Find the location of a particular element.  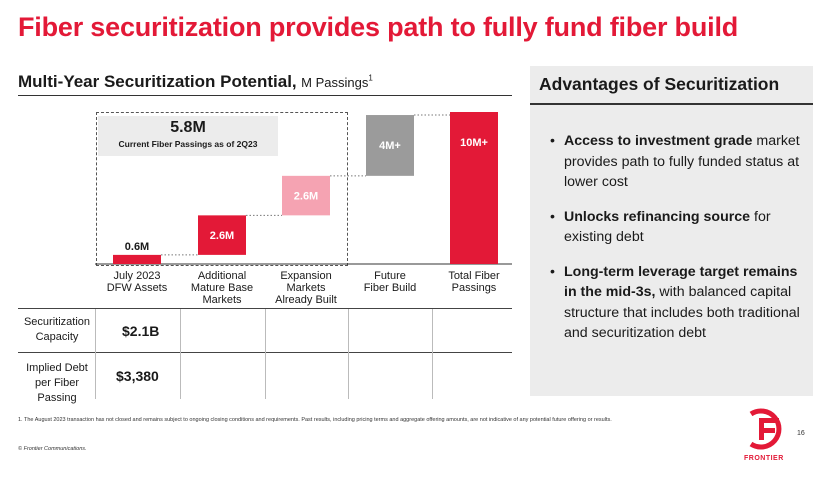

chart-header-title: Multi-Year Securitization Potential, is located at coordinates (157, 81).